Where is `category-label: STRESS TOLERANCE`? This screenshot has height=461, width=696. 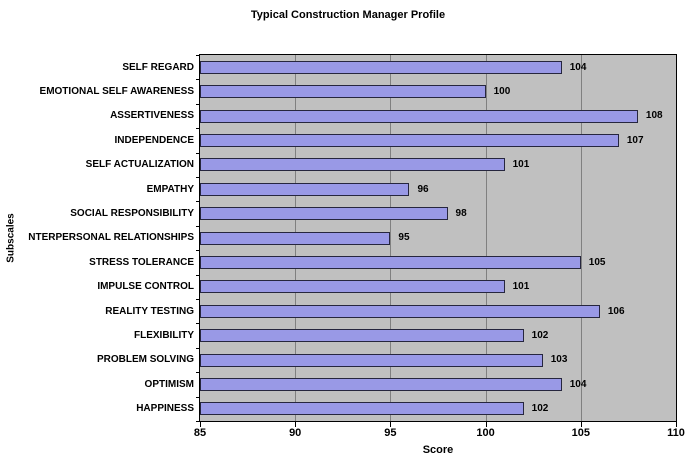
category-label: STRESS TOLERANCE is located at coordinates (141, 262).